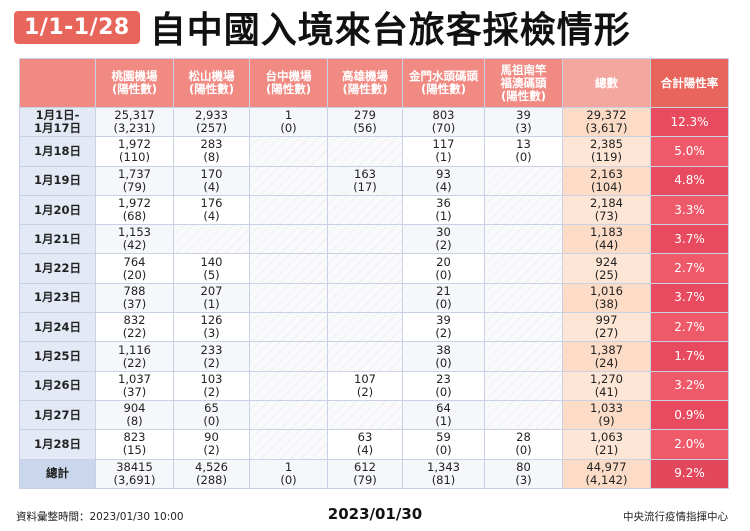 Image resolution: width=750 pixels, height=531 pixels. What do you see at coordinates (606, 210) in the screenshot?
I see `total-cell: 2,184 (73)` at bounding box center [606, 210].